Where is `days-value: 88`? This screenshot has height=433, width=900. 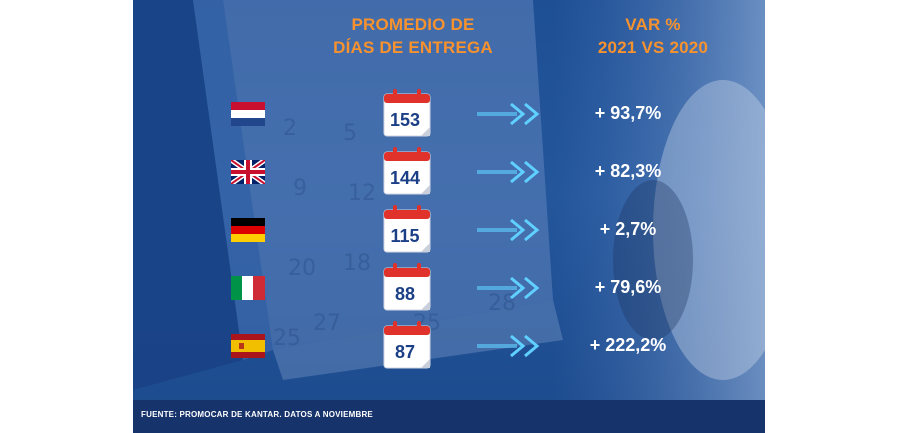 days-value: 88 is located at coordinates (405, 294).